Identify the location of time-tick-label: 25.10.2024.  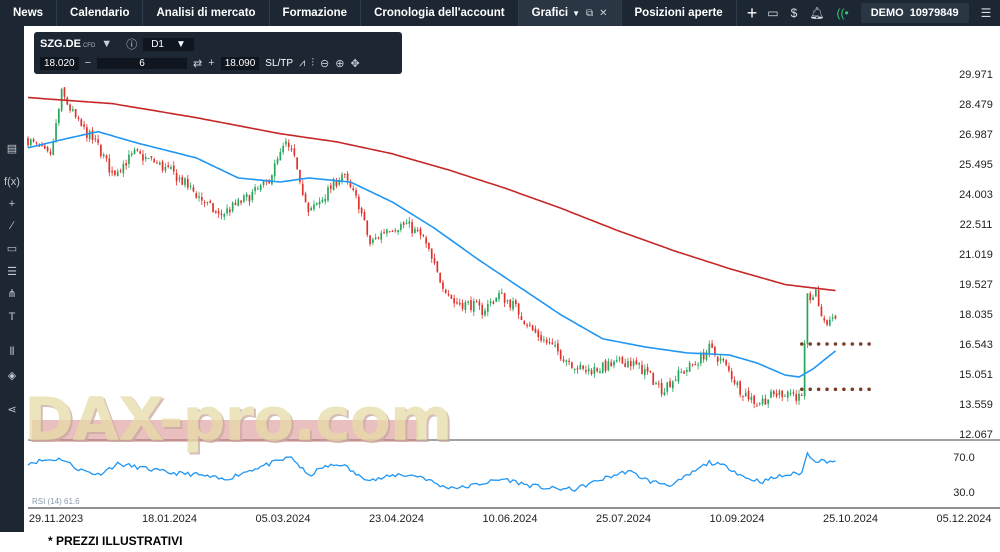
(850, 519).